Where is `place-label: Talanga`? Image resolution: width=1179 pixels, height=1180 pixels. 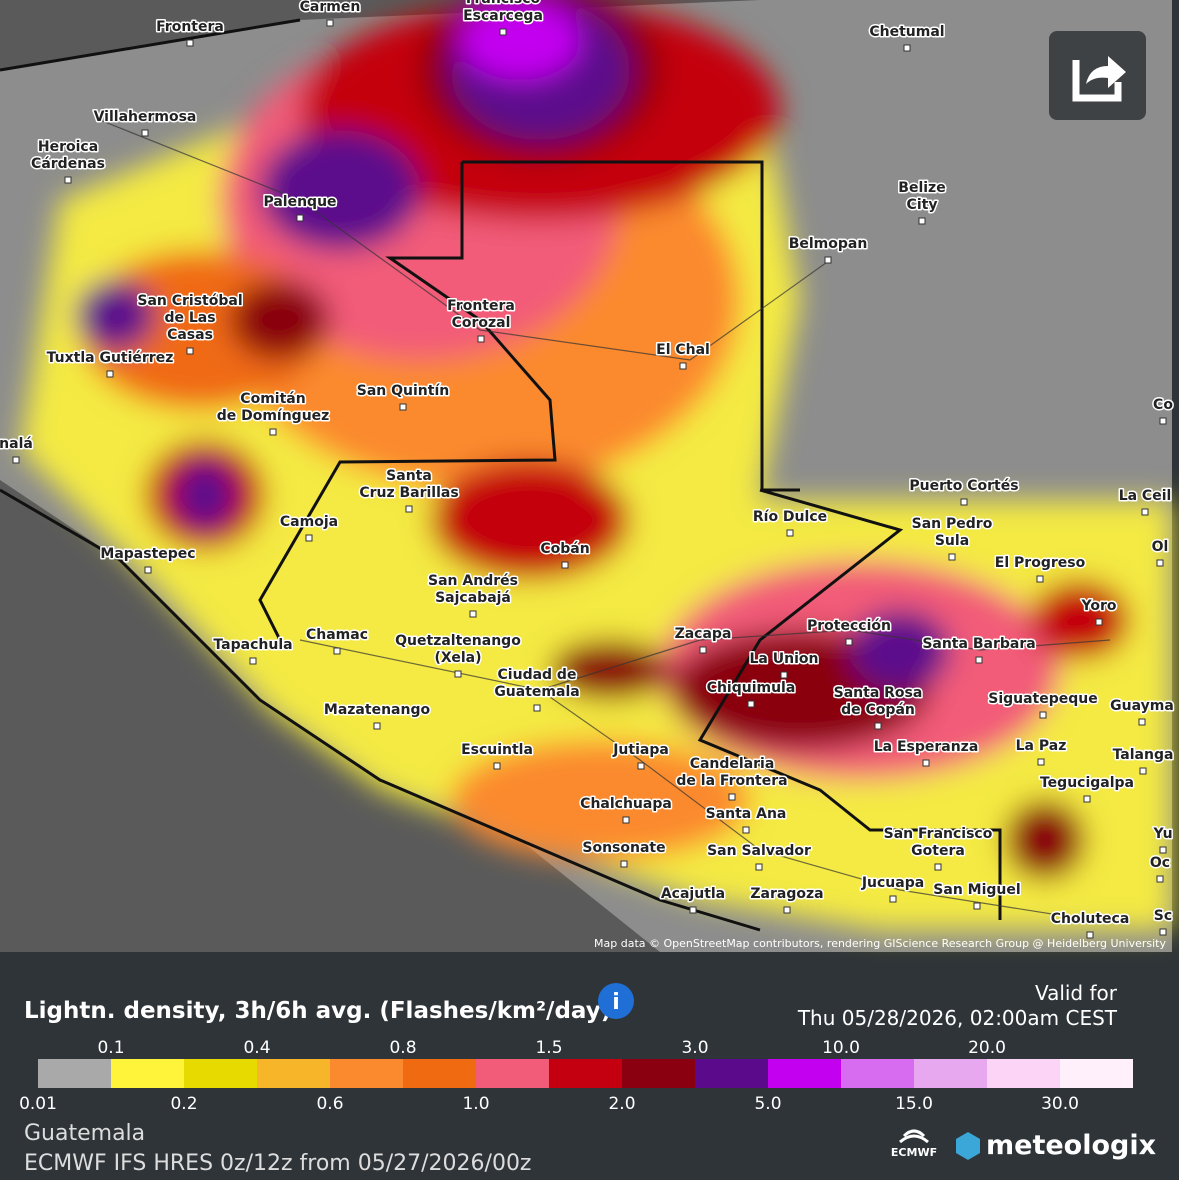 place-label: Talanga is located at coordinates (1143, 755).